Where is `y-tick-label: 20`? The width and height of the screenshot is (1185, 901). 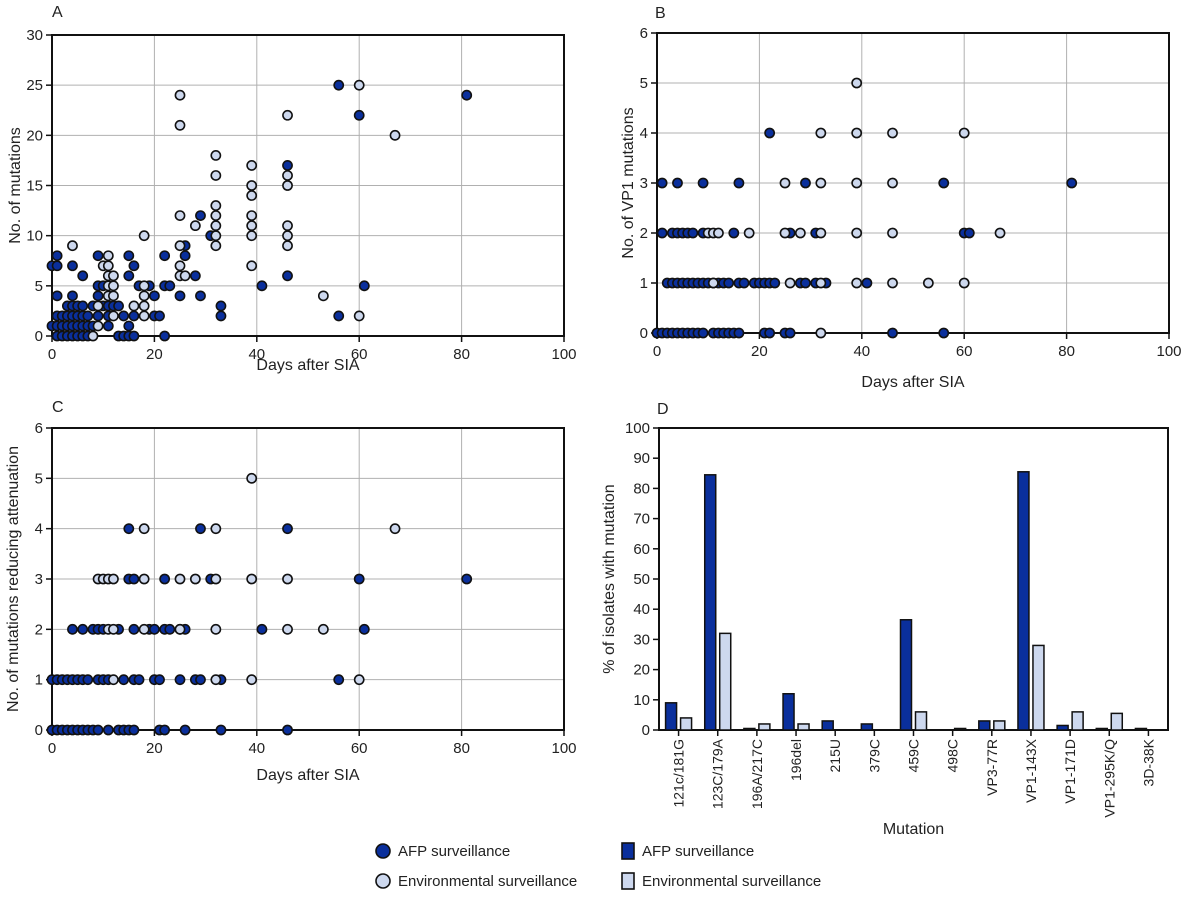
y-tick-label: 20 is located at coordinates (34, 135).